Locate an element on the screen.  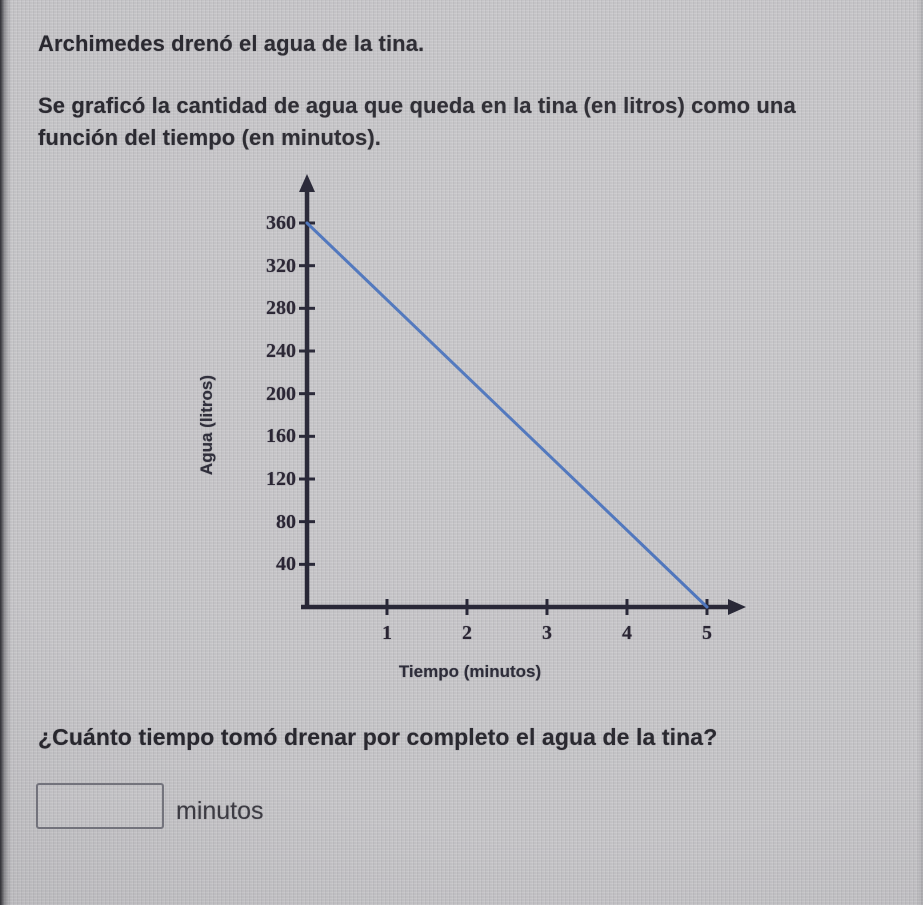
x-tick-label: 2 is located at coordinates (467, 633).